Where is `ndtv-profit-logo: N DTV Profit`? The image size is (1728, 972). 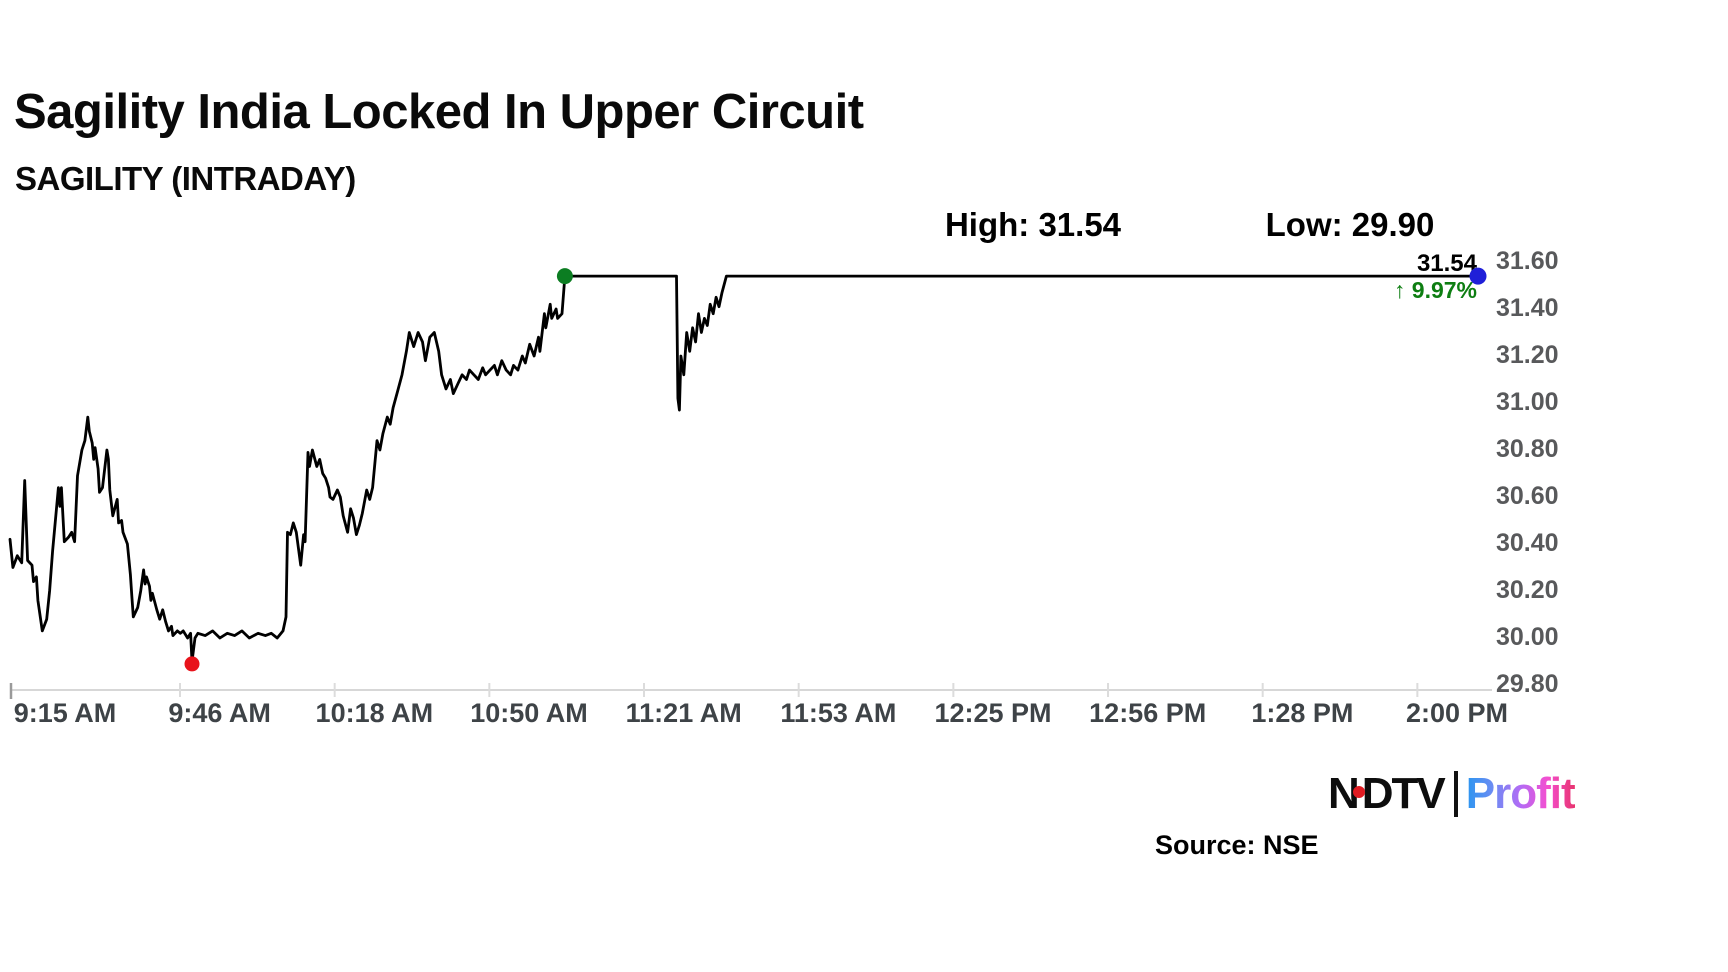 ndtv-profit-logo: N DTV Profit is located at coordinates (1452, 794).